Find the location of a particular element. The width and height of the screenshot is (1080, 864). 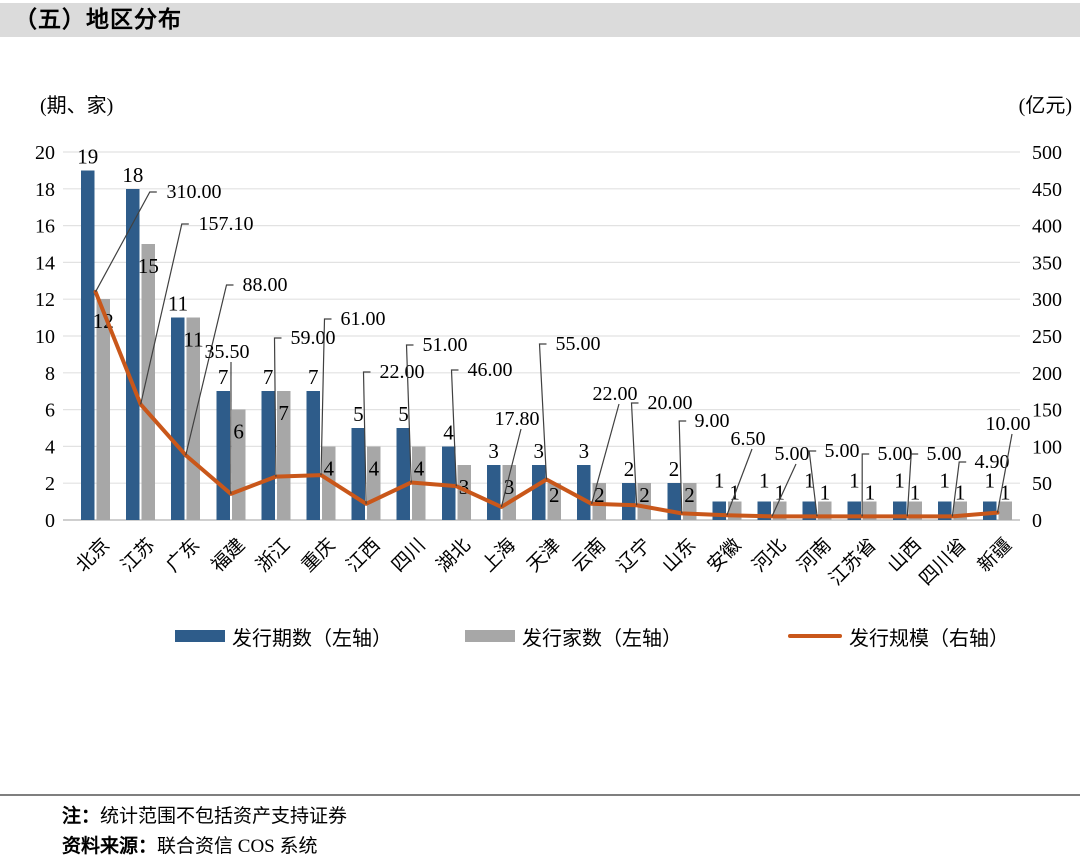

bar-value-label: 4 is located at coordinates (419, 468).